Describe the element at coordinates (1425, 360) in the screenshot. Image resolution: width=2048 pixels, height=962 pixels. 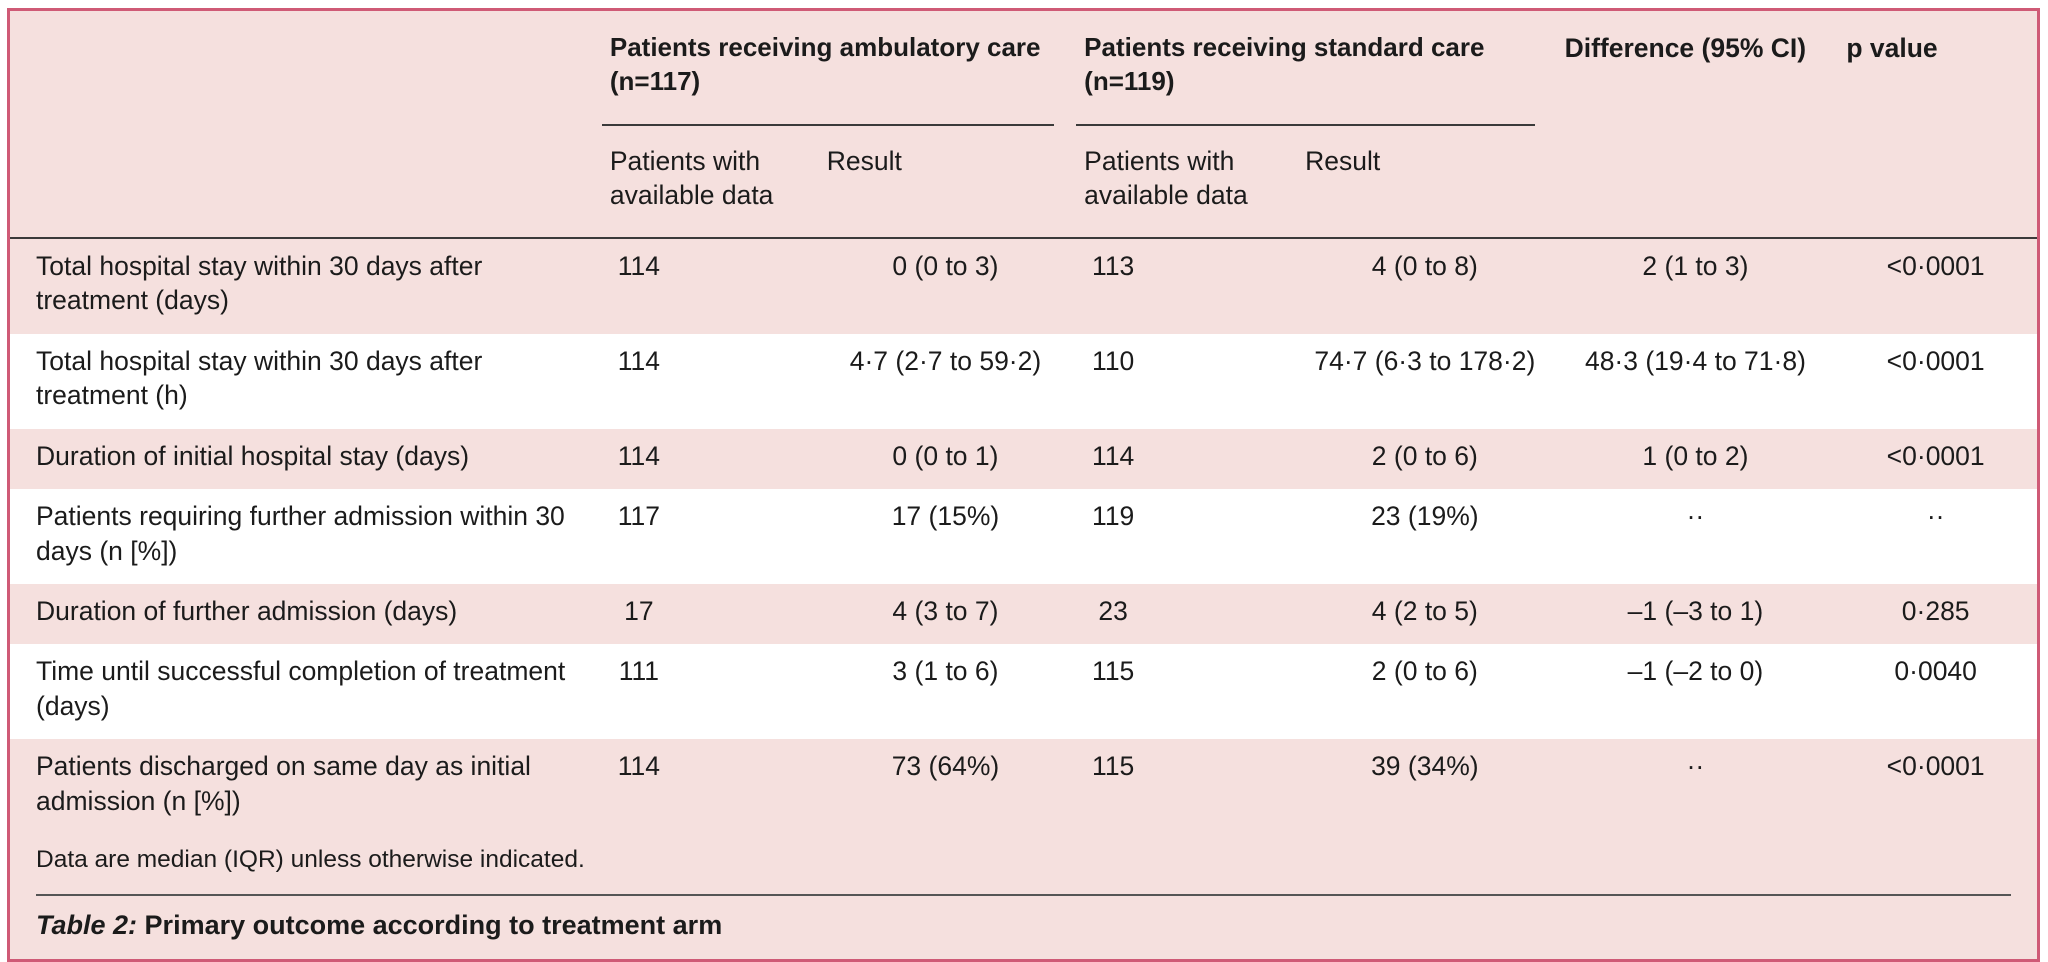
I see `standard-result-cell: 74·7 (6·3 to 178·2)` at that location.